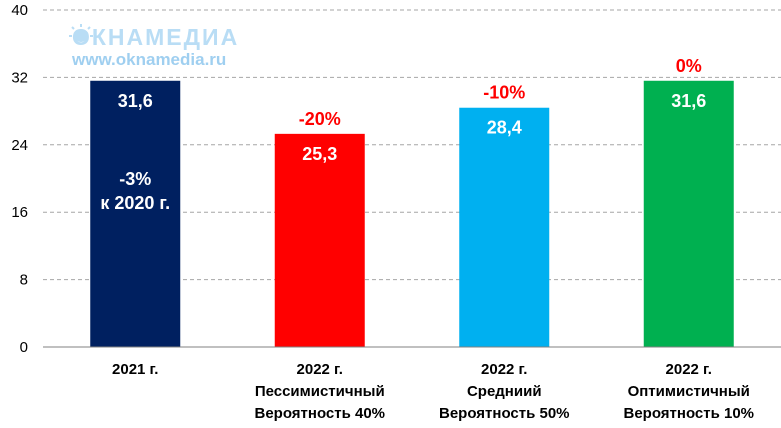  Describe the element at coordinates (504, 413) in the screenshot. I see `x-category-label: Вероятность 50%` at that location.